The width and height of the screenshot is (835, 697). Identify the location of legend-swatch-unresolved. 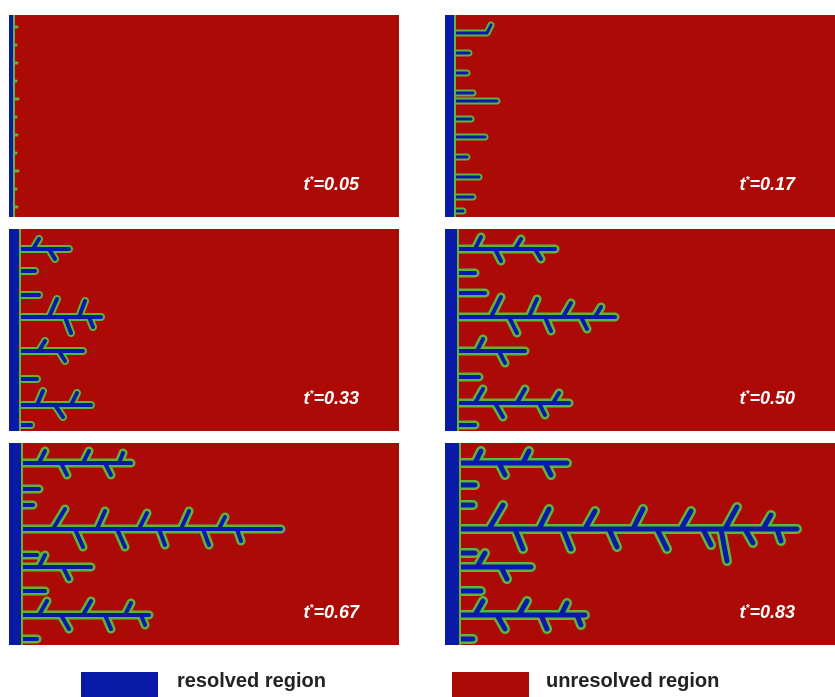
(490, 684).